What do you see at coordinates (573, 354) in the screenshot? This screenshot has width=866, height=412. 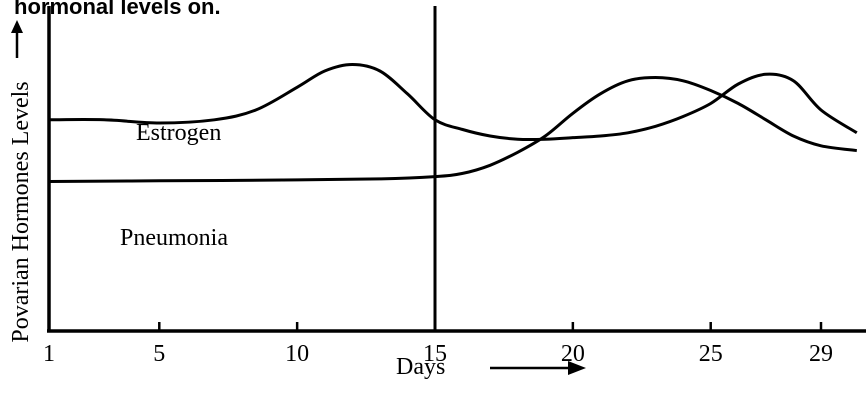 I see `x-tick-label: 20` at bounding box center [573, 354].